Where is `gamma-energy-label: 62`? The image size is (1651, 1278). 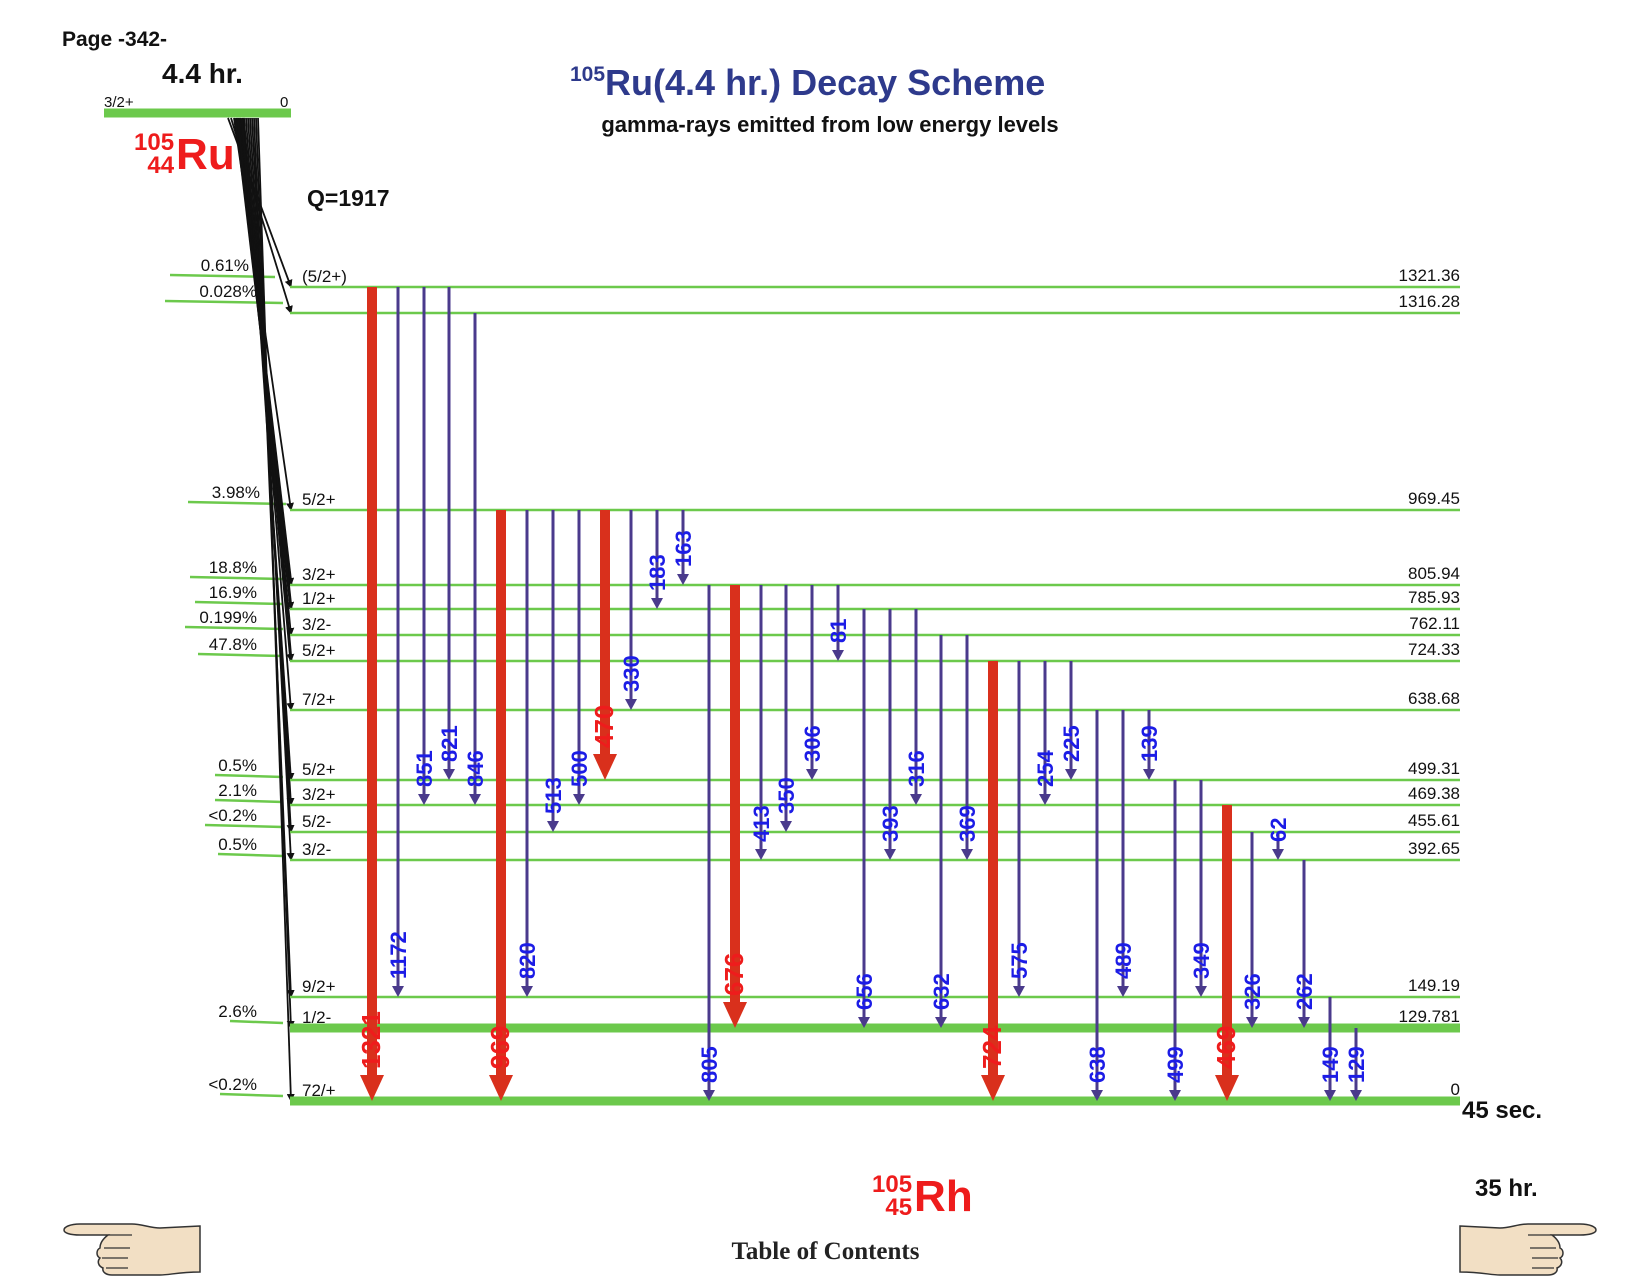 gamma-energy-label: 62 is located at coordinates (1278, 830).